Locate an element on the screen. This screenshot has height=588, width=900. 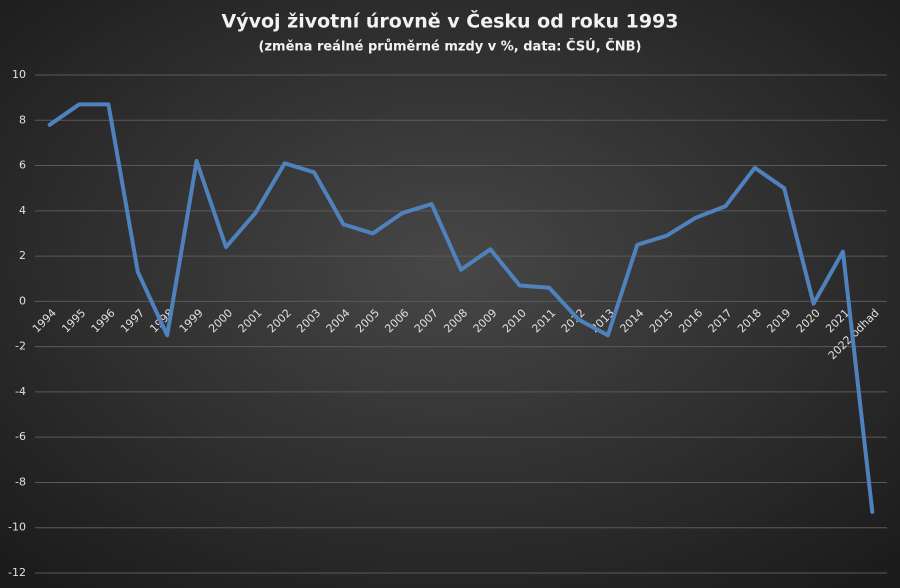
y-tick-label: -6 is located at coordinates (20, 436).